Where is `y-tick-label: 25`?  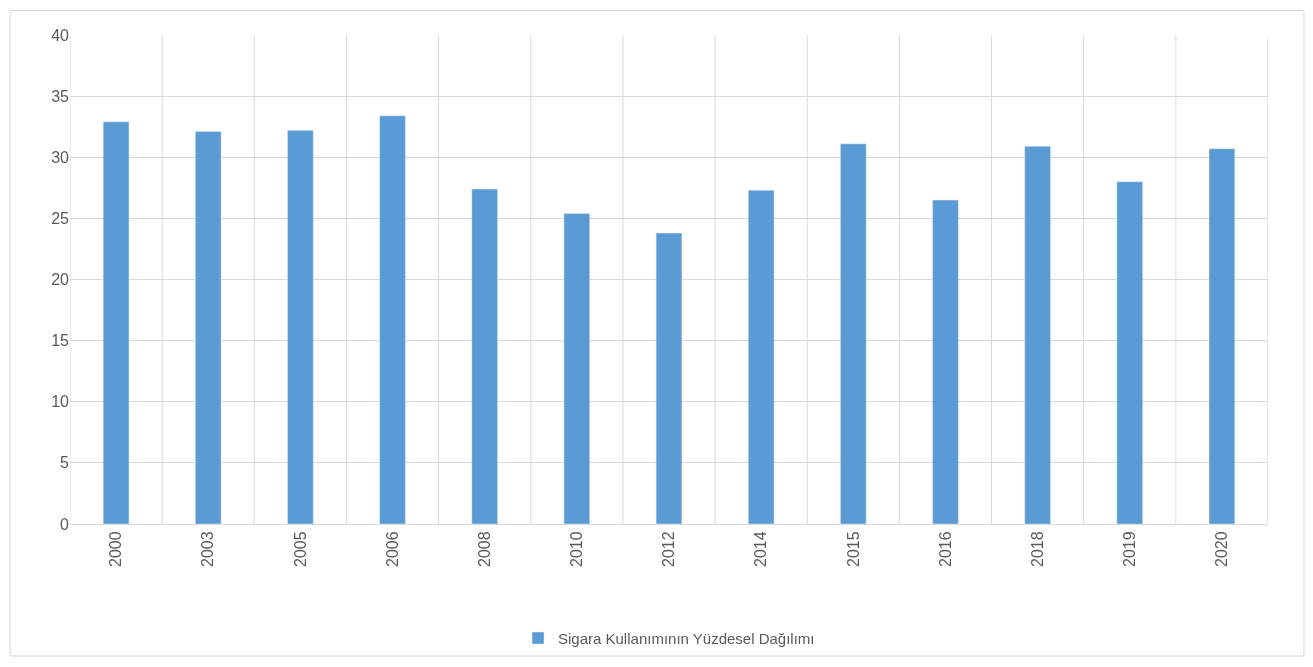 y-tick-label: 25 is located at coordinates (60, 218).